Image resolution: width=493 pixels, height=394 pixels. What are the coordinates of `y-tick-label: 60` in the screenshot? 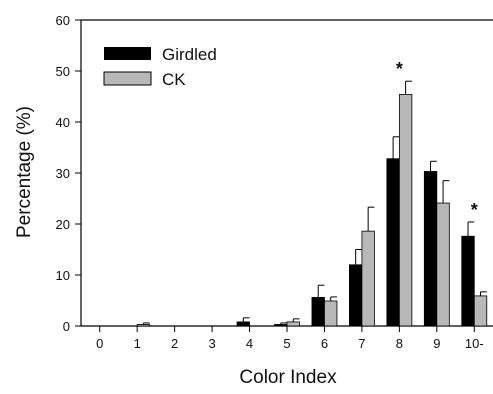 It's located at (63, 20).